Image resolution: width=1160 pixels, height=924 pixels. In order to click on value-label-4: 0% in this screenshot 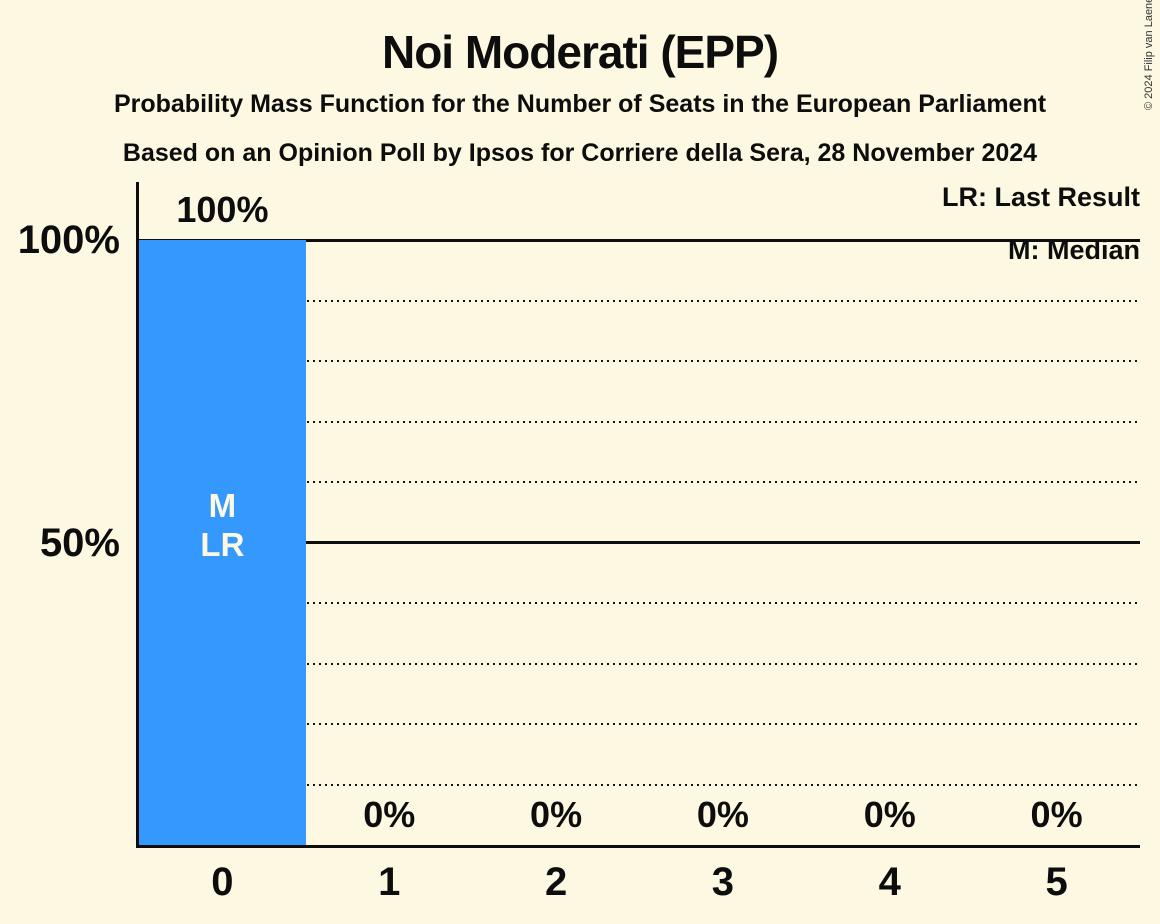, I will do `click(889, 814)`.